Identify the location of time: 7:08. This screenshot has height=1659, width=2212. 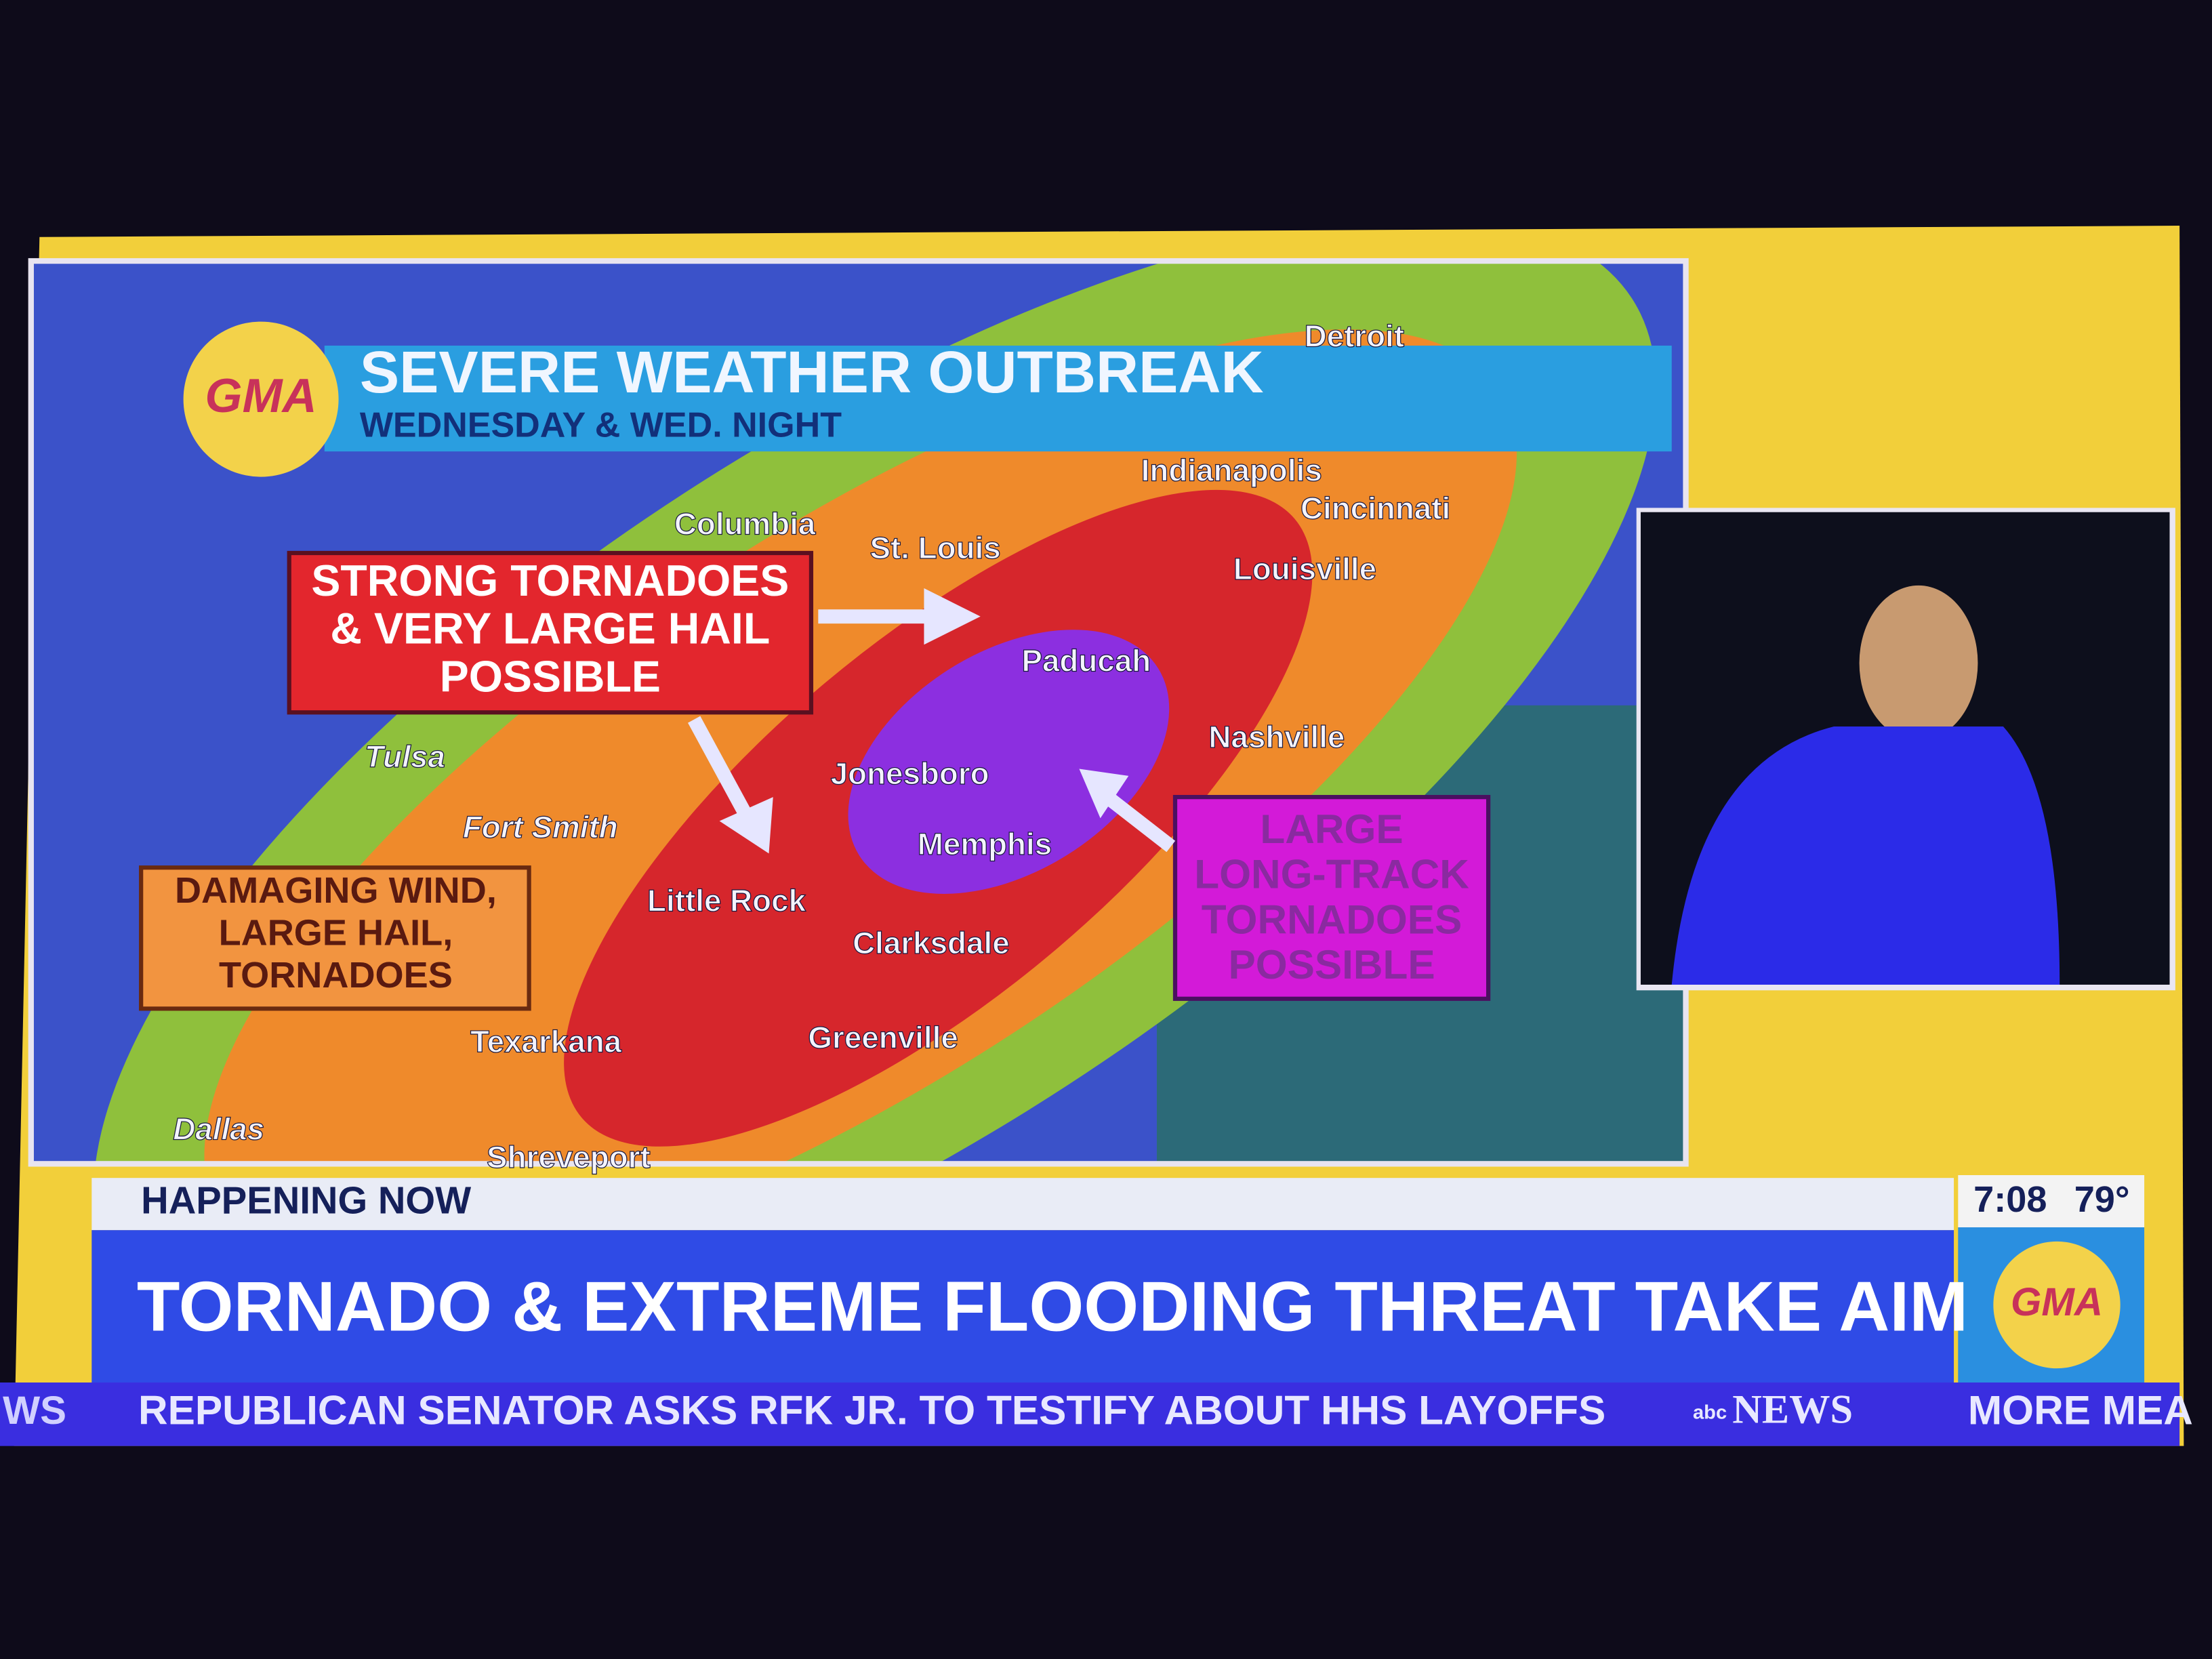
(2010, 1199).